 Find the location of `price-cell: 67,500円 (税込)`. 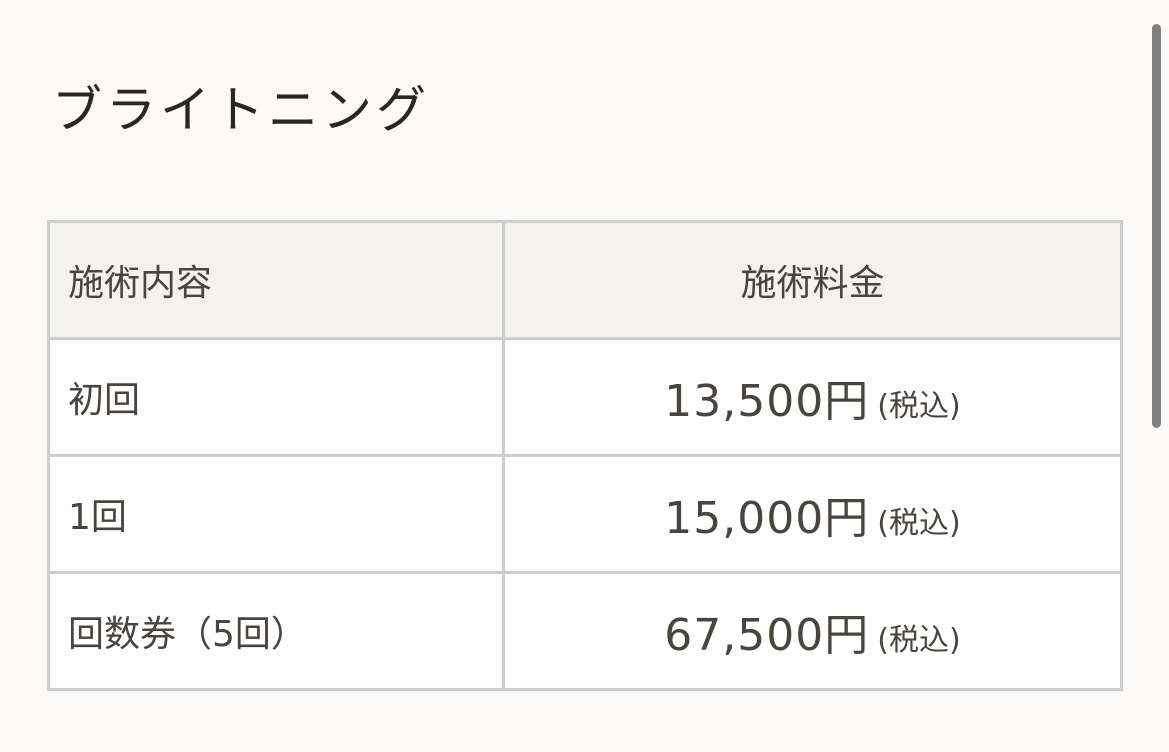

price-cell: 67,500円 (税込) is located at coordinates (812, 631).